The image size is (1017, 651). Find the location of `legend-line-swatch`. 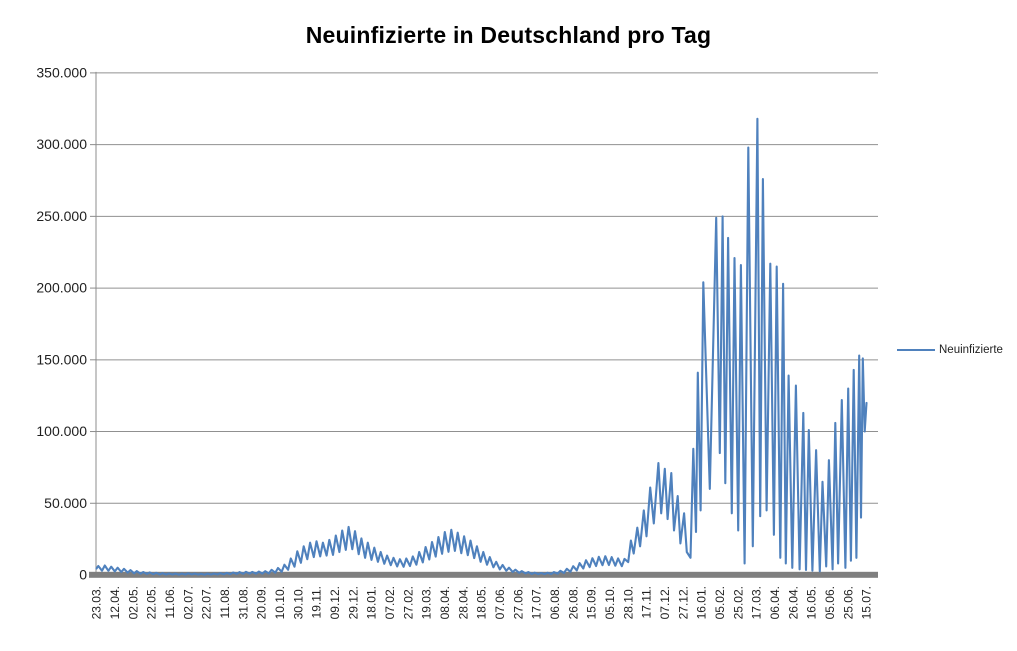

legend-line-swatch is located at coordinates (916, 350).